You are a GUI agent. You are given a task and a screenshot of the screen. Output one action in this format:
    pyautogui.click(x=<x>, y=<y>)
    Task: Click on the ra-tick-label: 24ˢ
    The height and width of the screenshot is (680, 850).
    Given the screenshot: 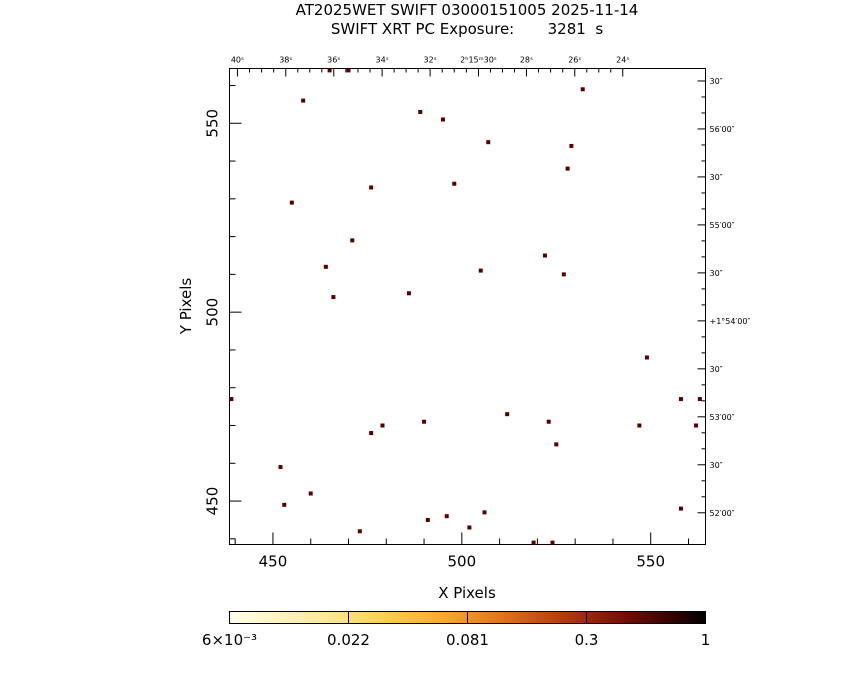 What is the action you would take?
    pyautogui.click(x=622, y=60)
    